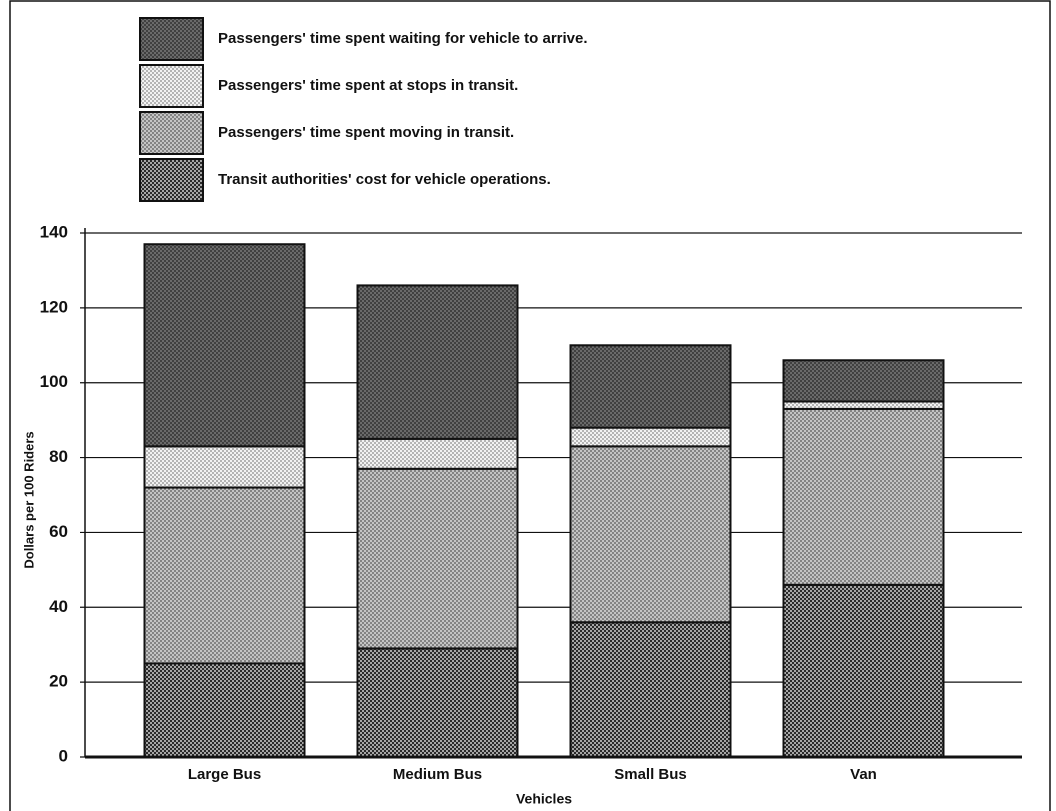 The image size is (1056, 811). I want to click on y-tick-label: 140, so click(54, 231).